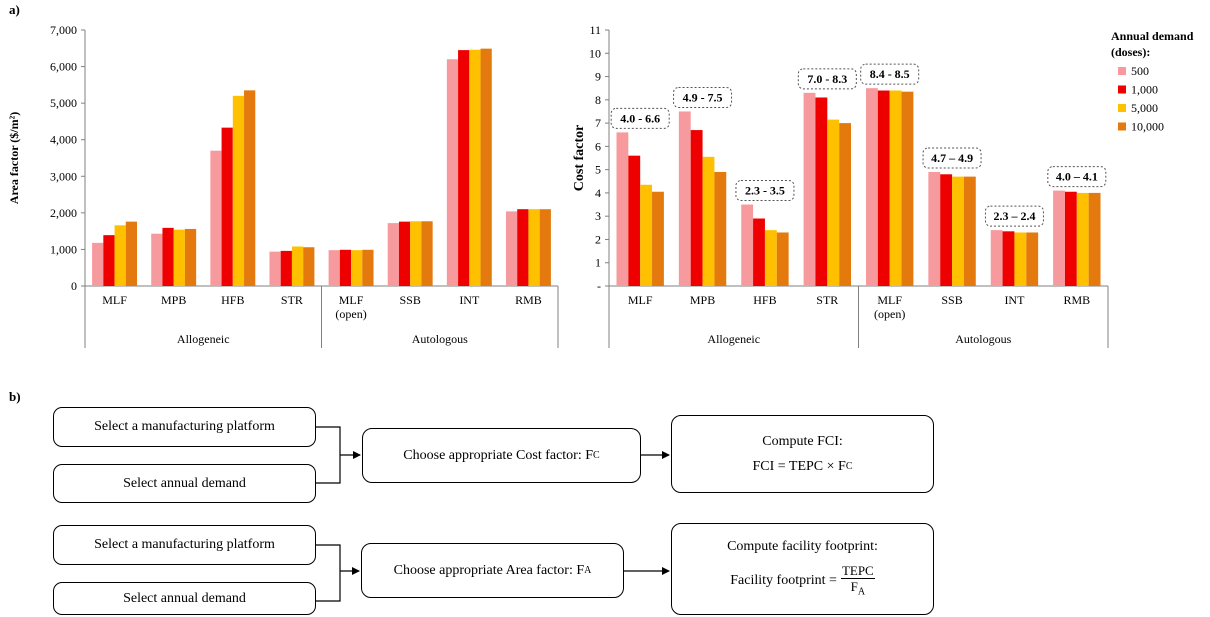 The width and height of the screenshot is (1210, 617). Describe the element at coordinates (849, 466) in the screenshot. I see `fci-formula-subscript: C` at that location.